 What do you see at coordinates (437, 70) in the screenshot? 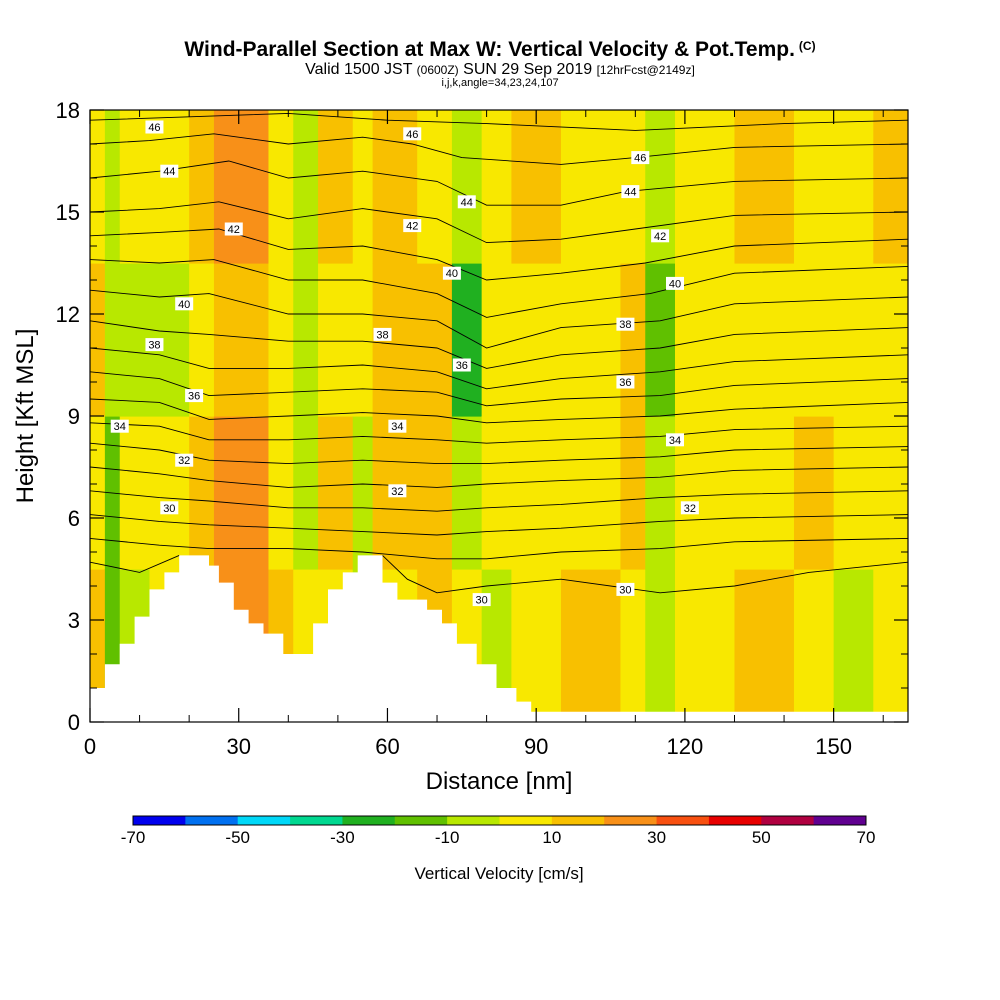
I see `subtitle-utc: (0600Z)` at bounding box center [437, 70].